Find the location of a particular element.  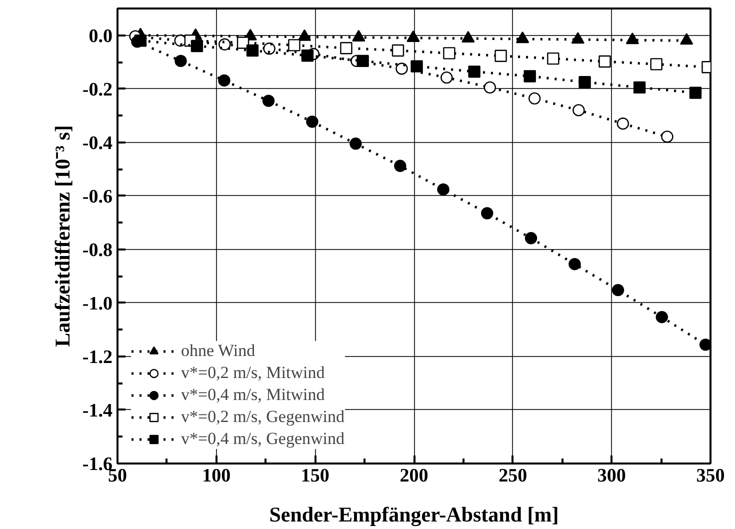

y-tick-label: -0.2 is located at coordinates (97, 89).